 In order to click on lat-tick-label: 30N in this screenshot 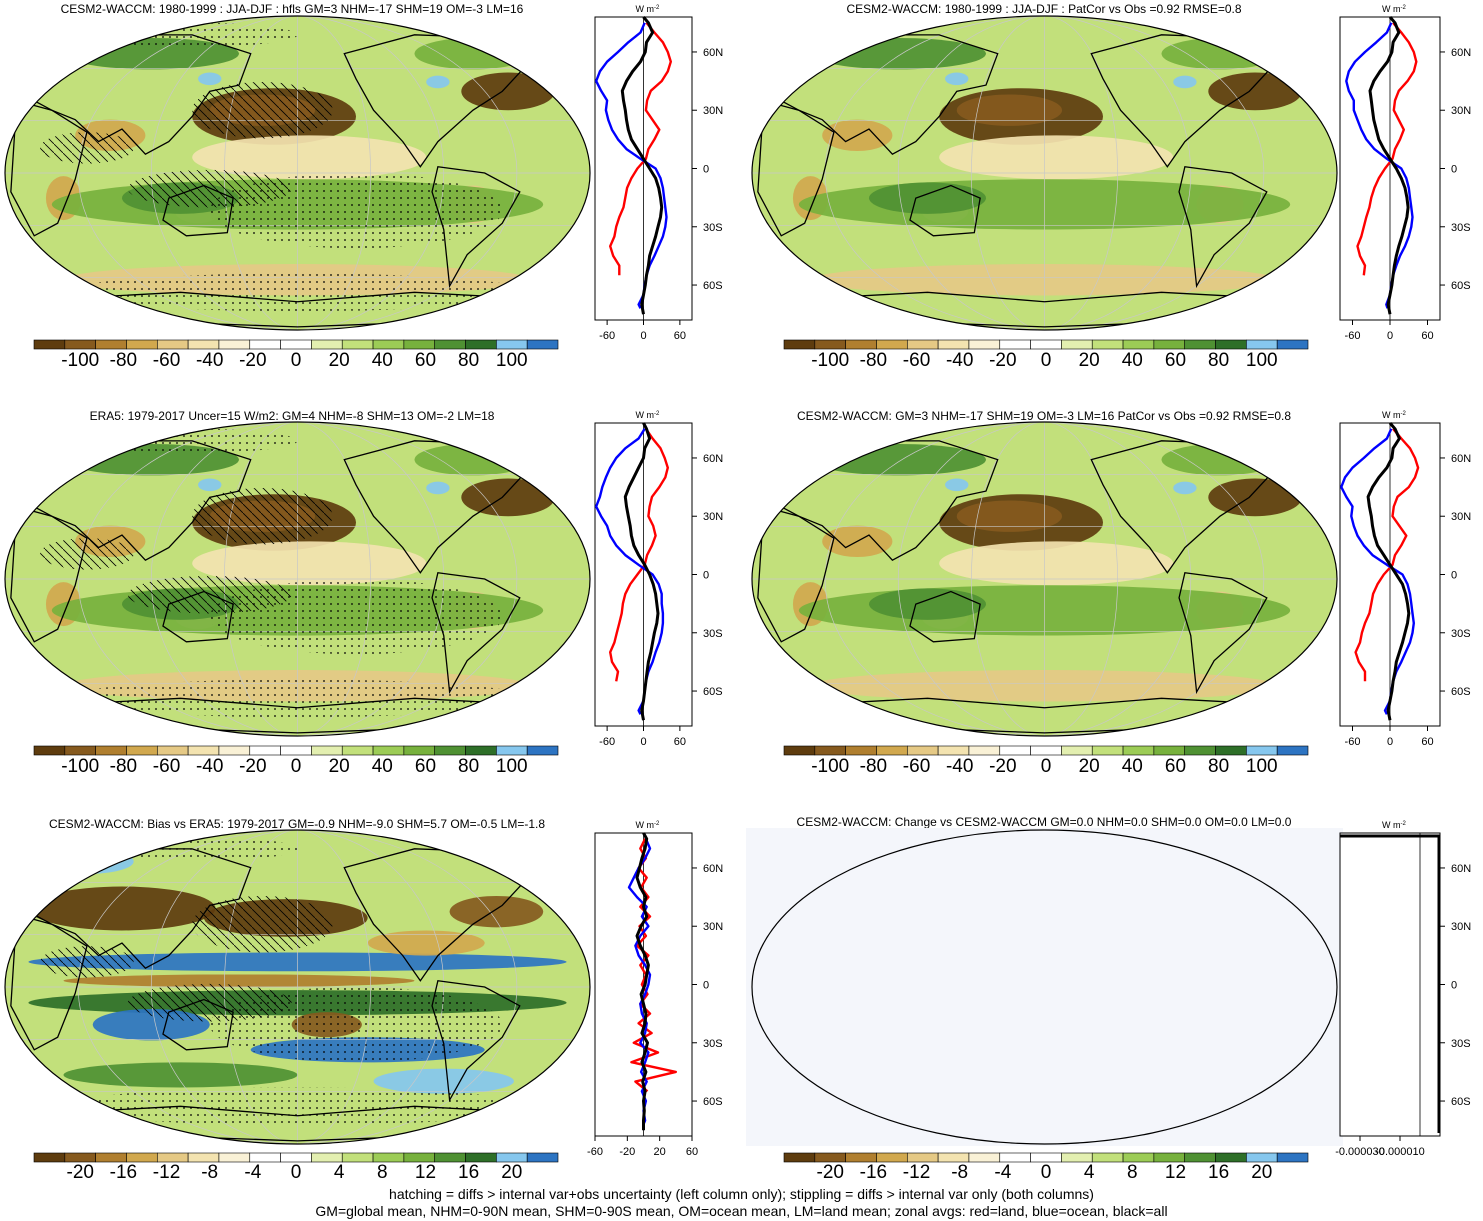, I will do `click(713, 517)`.